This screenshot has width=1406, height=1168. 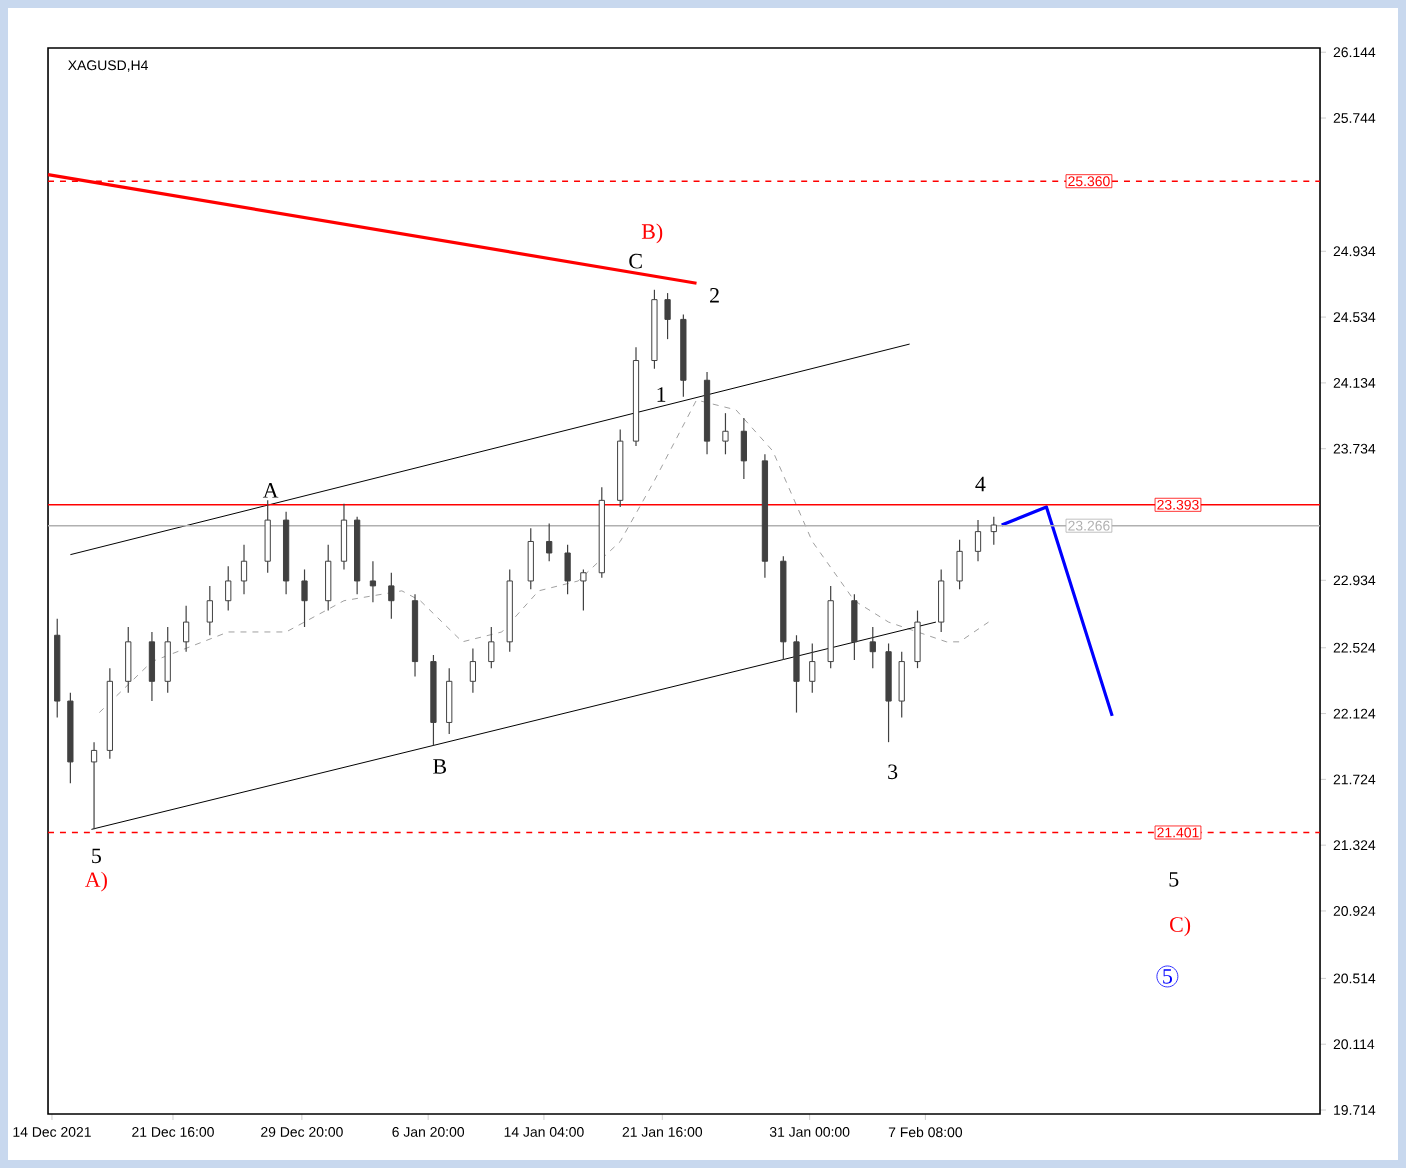 What do you see at coordinates (714, 295) in the screenshot?
I see `annotation: 2` at bounding box center [714, 295].